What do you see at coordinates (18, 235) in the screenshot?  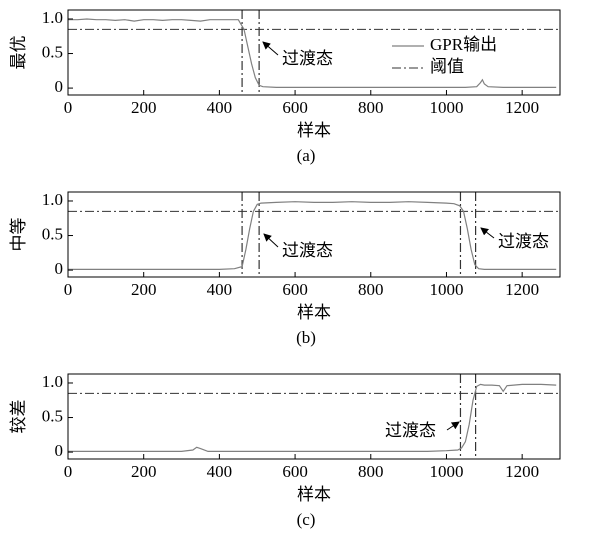 I see `y-axis-label: 中等` at bounding box center [18, 235].